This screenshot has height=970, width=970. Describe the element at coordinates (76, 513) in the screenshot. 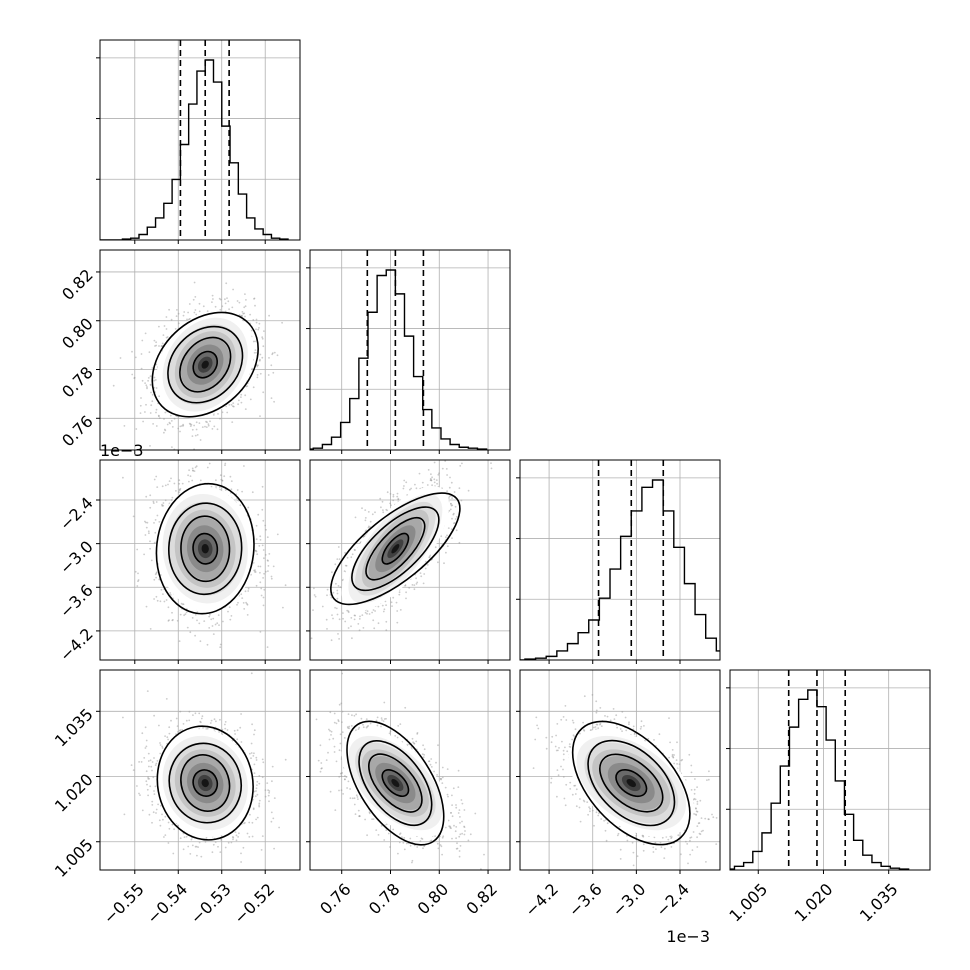

I see `y-tick-label: −2.4` at that location.